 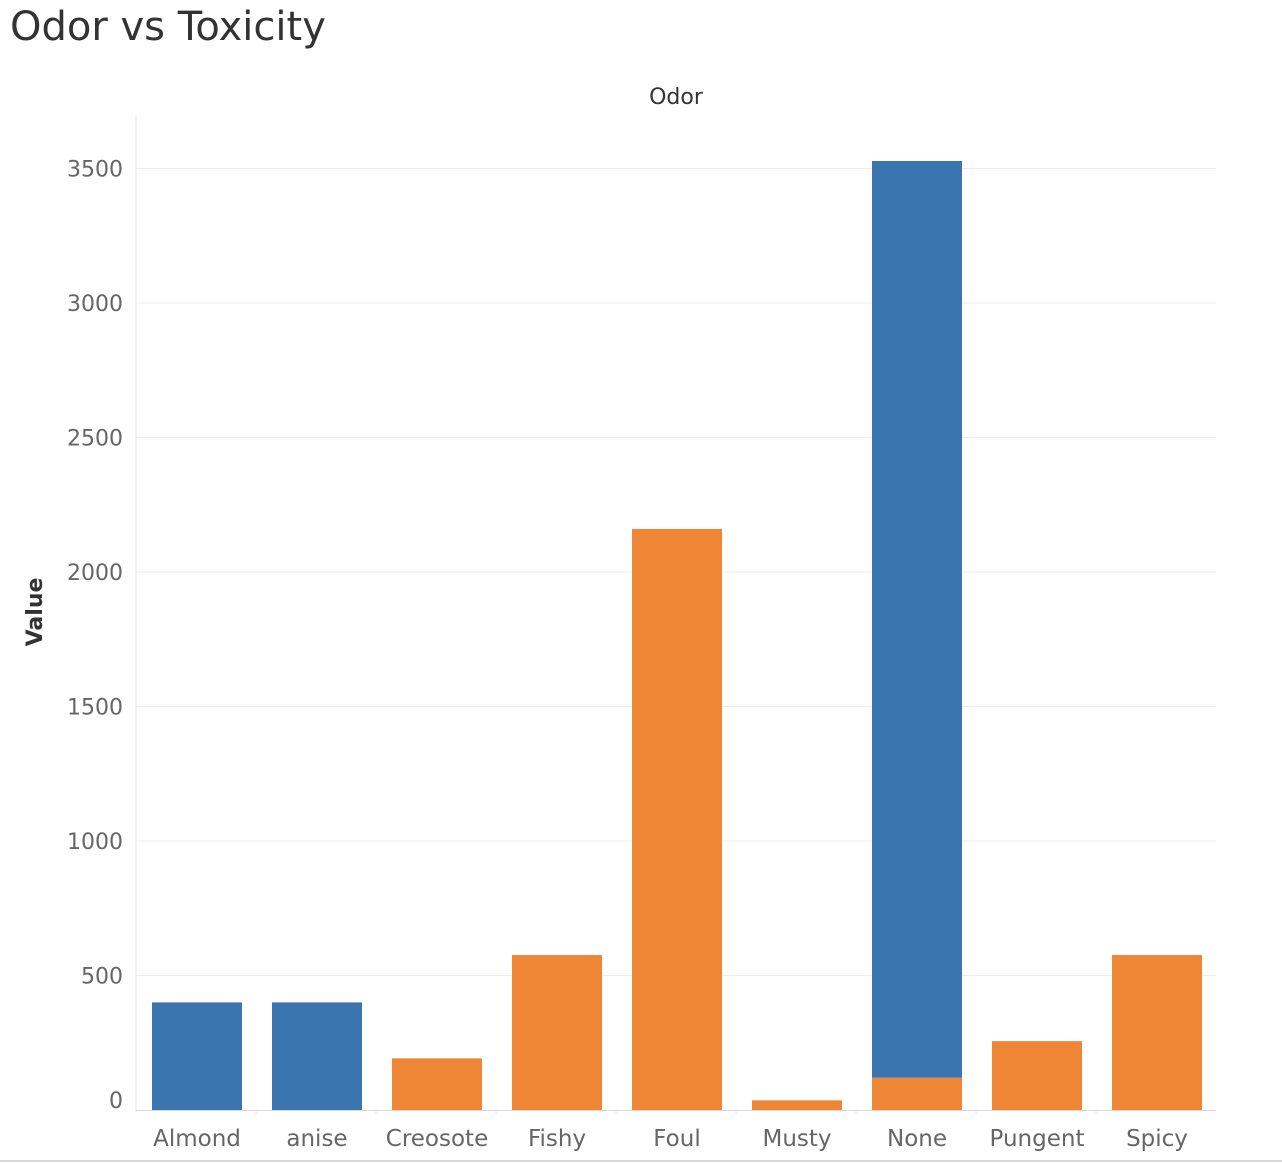 What do you see at coordinates (95, 304) in the screenshot?
I see `y-tick-label: 3000` at bounding box center [95, 304].